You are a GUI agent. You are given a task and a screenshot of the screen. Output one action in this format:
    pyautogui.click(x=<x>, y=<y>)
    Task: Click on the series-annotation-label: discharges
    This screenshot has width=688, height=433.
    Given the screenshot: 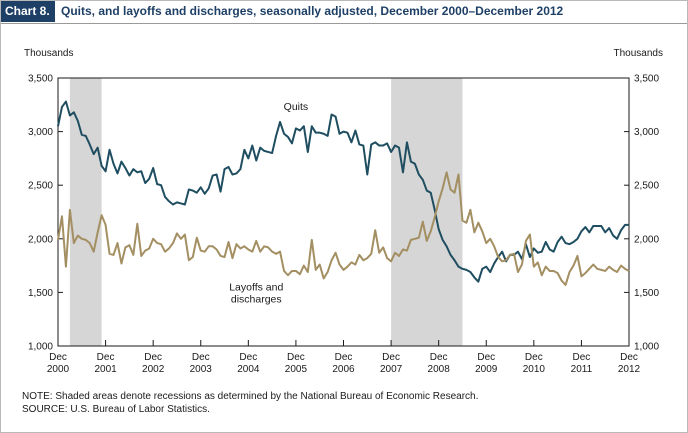 What is the action you would take?
    pyautogui.click(x=256, y=299)
    